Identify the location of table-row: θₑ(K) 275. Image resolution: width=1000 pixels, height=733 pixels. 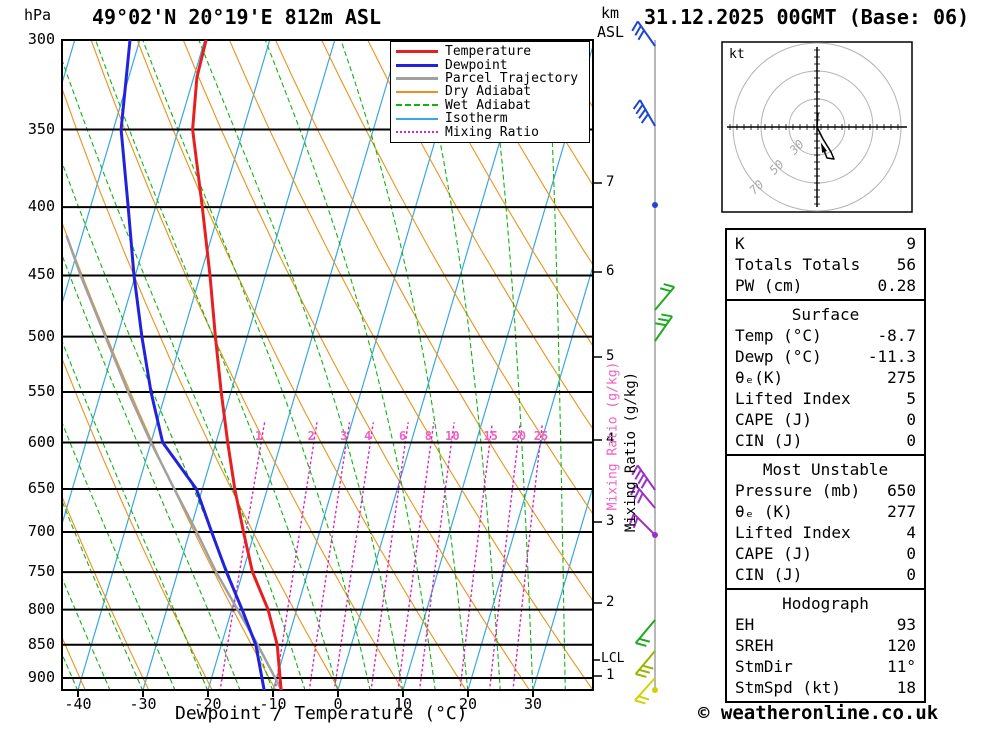
(825, 377).